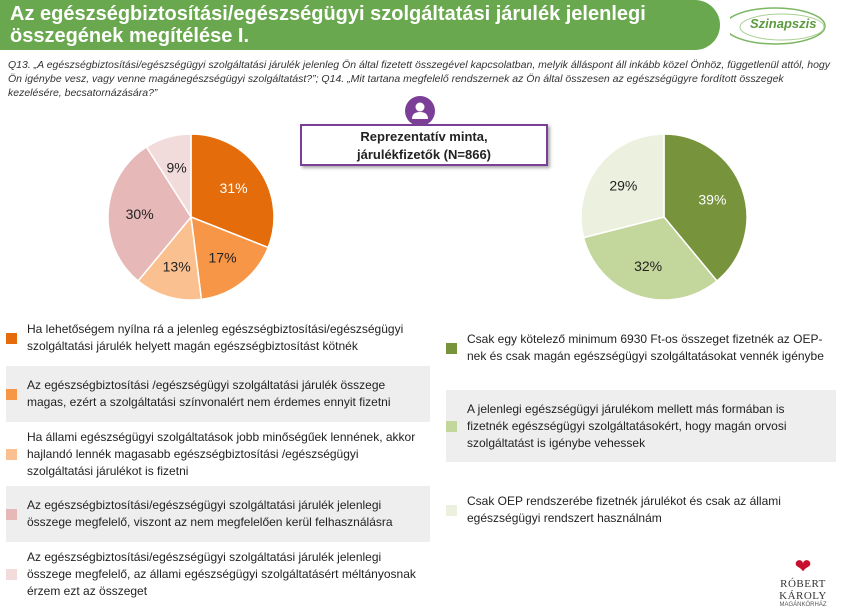  I want to click on pie-data-label: 17%, so click(223, 258).